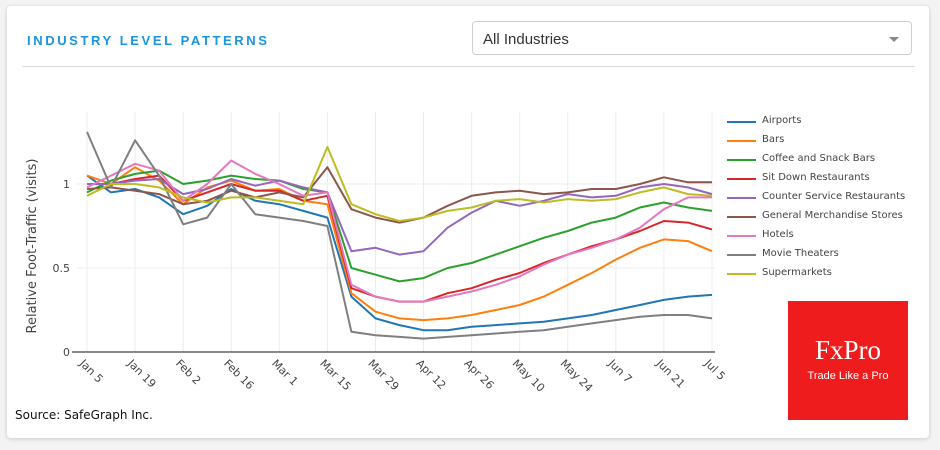  What do you see at coordinates (90, 370) in the screenshot?
I see `x-tick-label: Jan 5` at bounding box center [90, 370].